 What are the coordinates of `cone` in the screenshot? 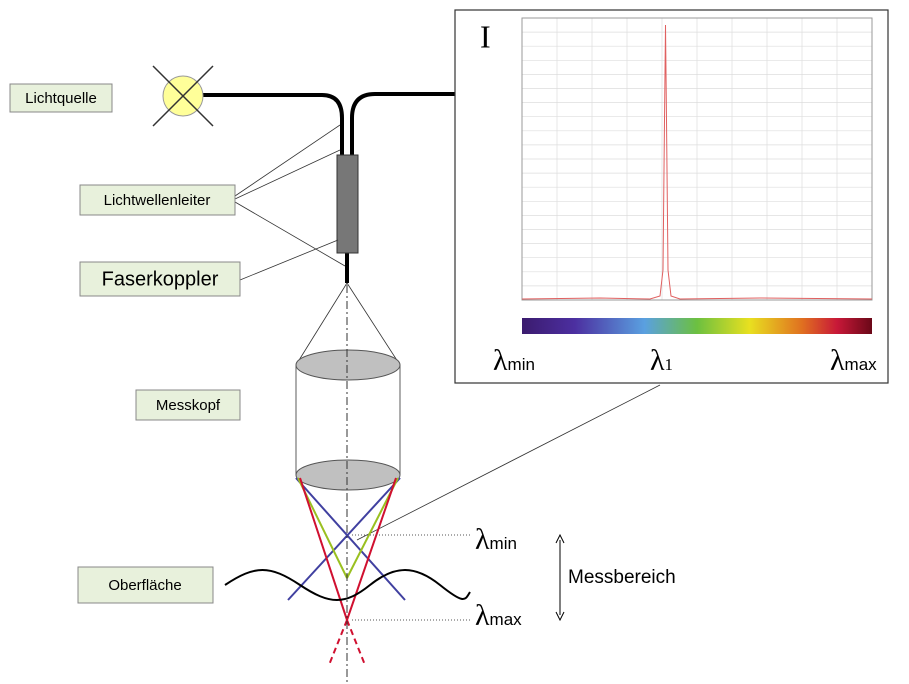 It's located at (348, 378).